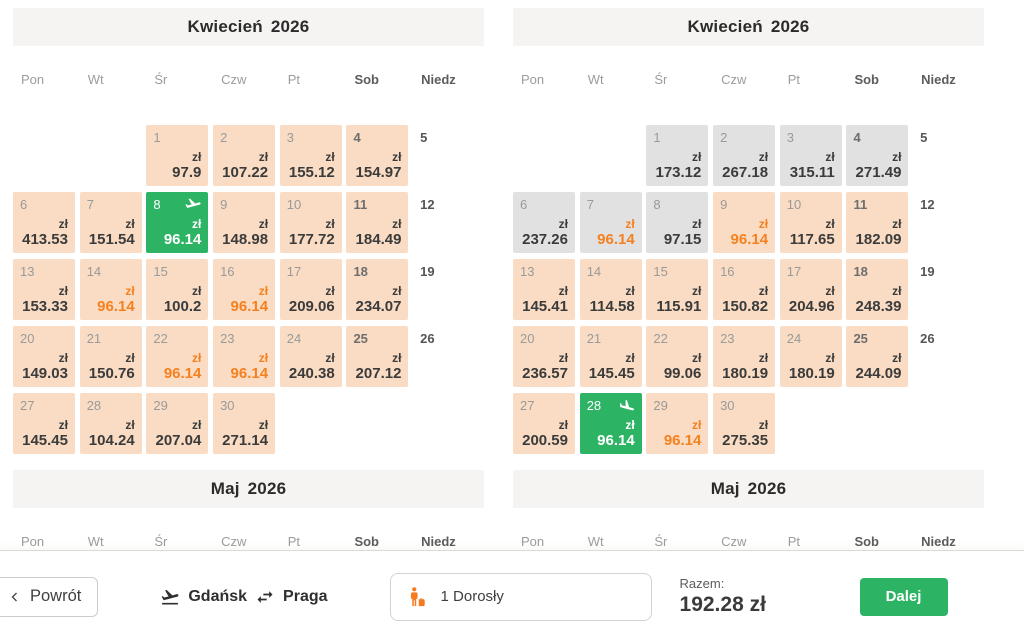  What do you see at coordinates (677, 289) in the screenshot?
I see `day-cell-return-april-15: 15 zł 115.91` at bounding box center [677, 289].